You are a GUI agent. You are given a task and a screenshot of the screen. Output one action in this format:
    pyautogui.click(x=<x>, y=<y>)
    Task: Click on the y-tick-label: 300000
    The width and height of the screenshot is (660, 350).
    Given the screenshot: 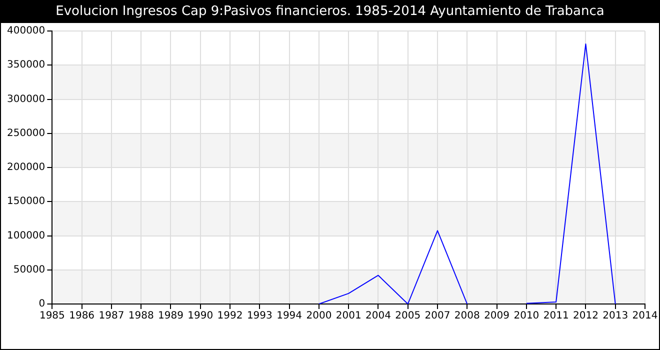 What is the action you would take?
    pyautogui.click(x=26, y=99)
    